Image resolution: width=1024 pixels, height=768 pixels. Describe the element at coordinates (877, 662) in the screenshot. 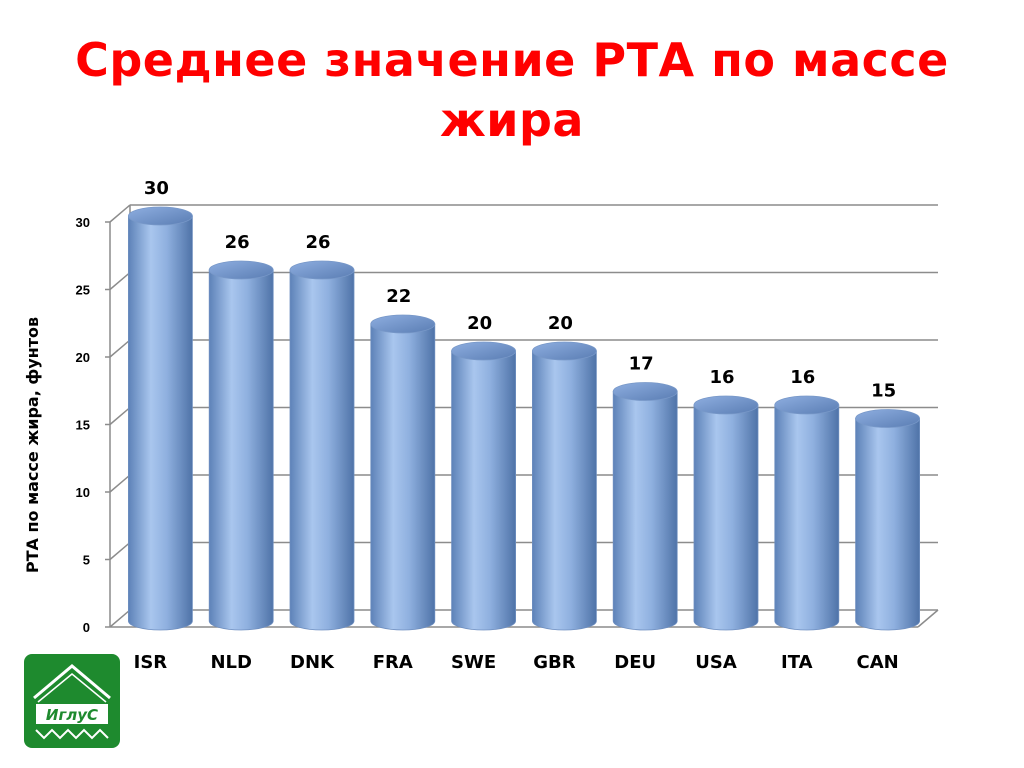

I see `category-label: CAN` at that location.